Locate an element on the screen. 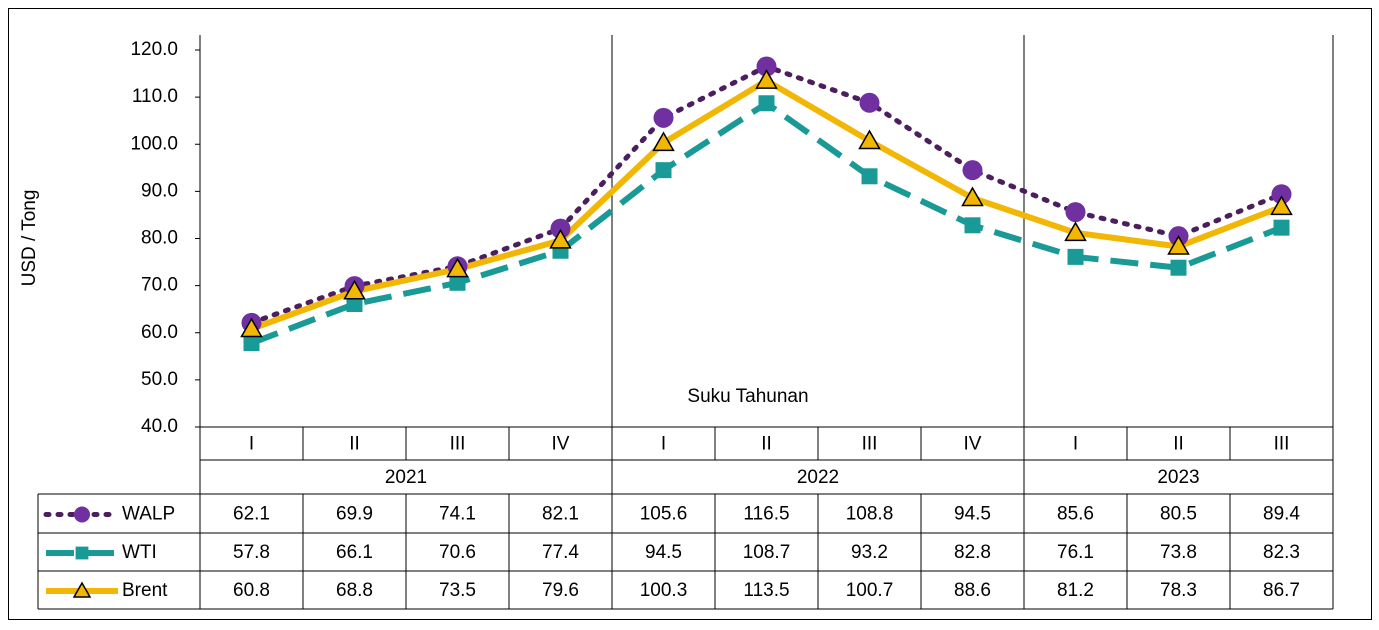 The height and width of the screenshot is (630, 1379). y-tick-label: 120.0 is located at coordinates (154, 49).